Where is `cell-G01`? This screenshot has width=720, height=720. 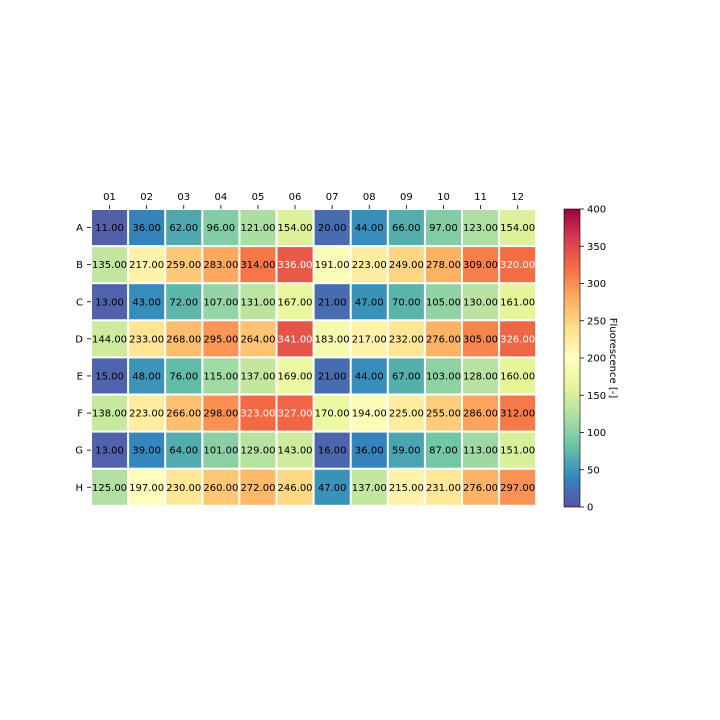
cell-G01 is located at coordinates (110, 450).